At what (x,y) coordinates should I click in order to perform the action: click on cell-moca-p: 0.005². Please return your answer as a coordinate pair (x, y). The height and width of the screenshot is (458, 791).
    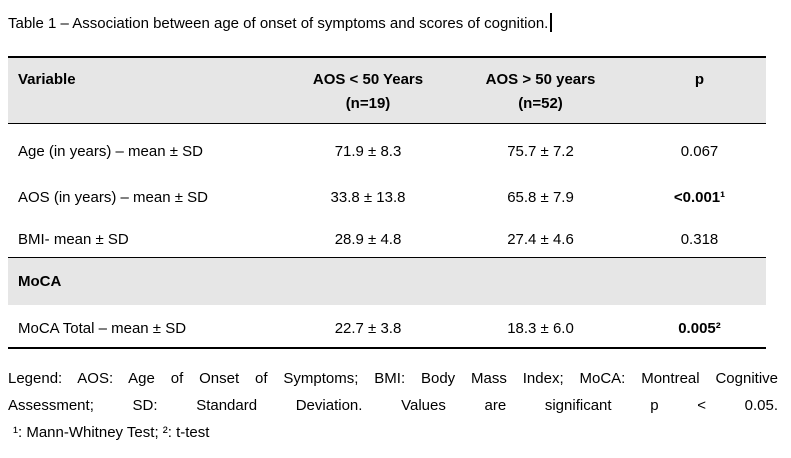
    Looking at the image, I should click on (699, 328).